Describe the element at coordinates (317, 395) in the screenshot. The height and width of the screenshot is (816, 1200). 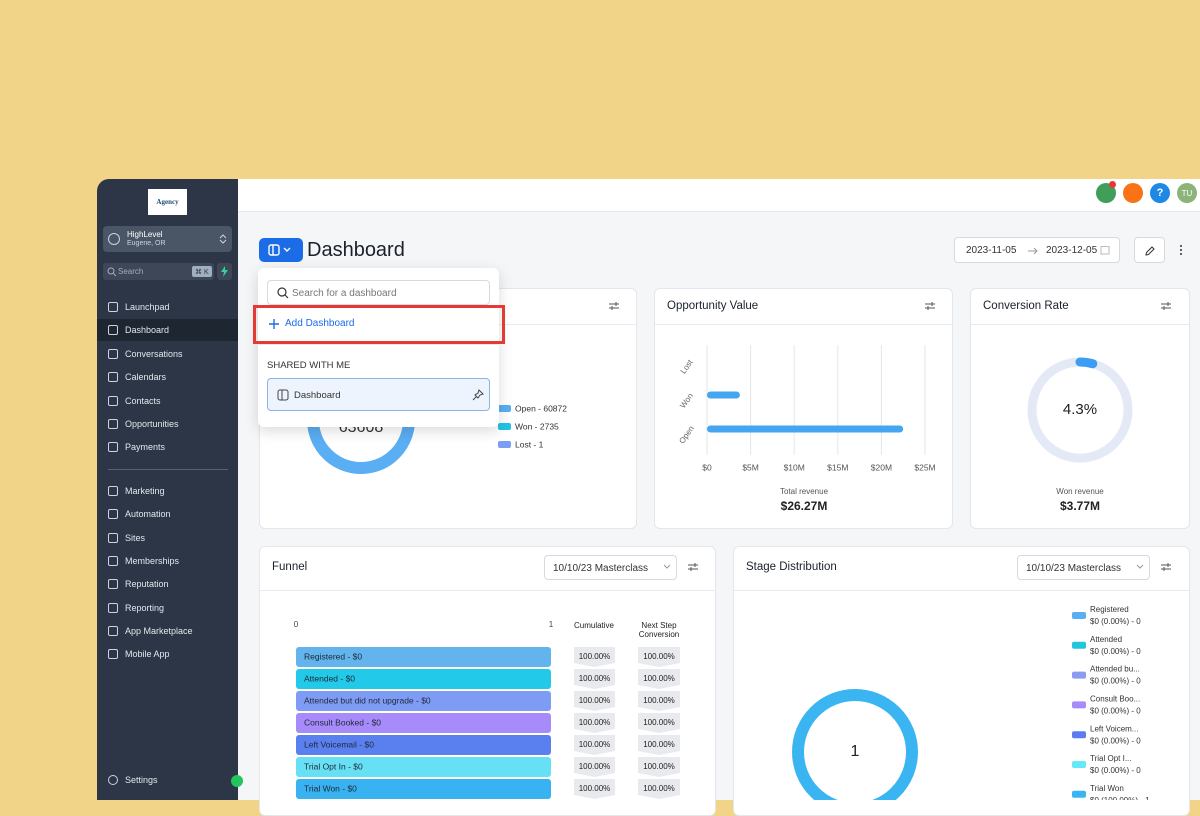
I see `item-label: Dashboard` at that location.